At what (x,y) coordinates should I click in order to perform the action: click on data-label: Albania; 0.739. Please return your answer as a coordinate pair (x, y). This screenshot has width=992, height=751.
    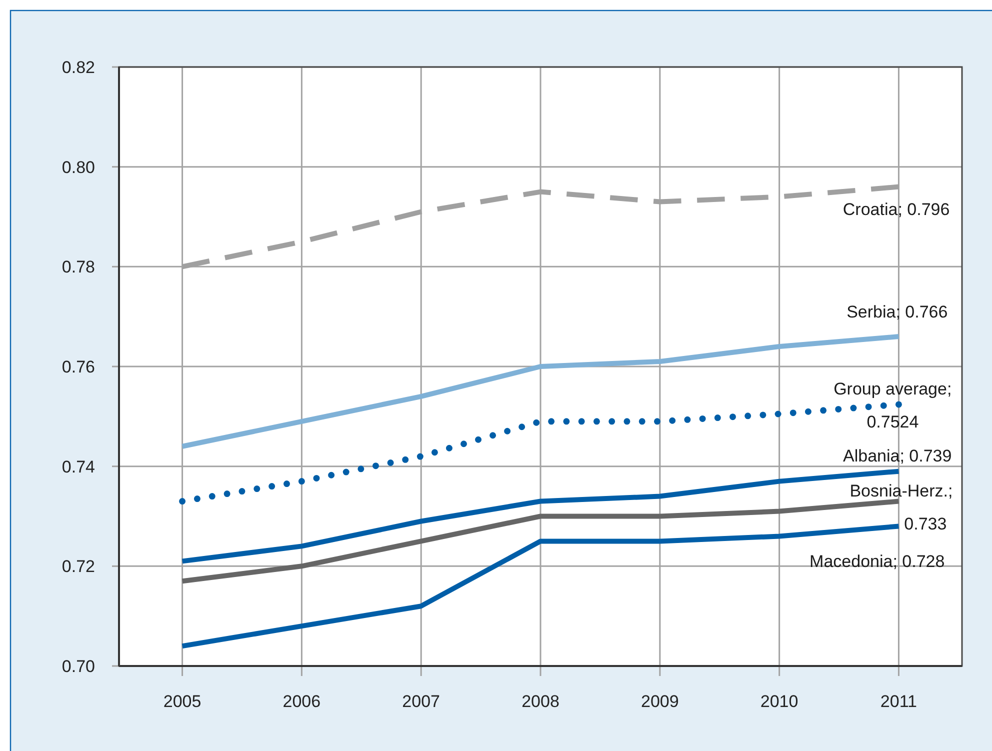
    Looking at the image, I should click on (897, 456).